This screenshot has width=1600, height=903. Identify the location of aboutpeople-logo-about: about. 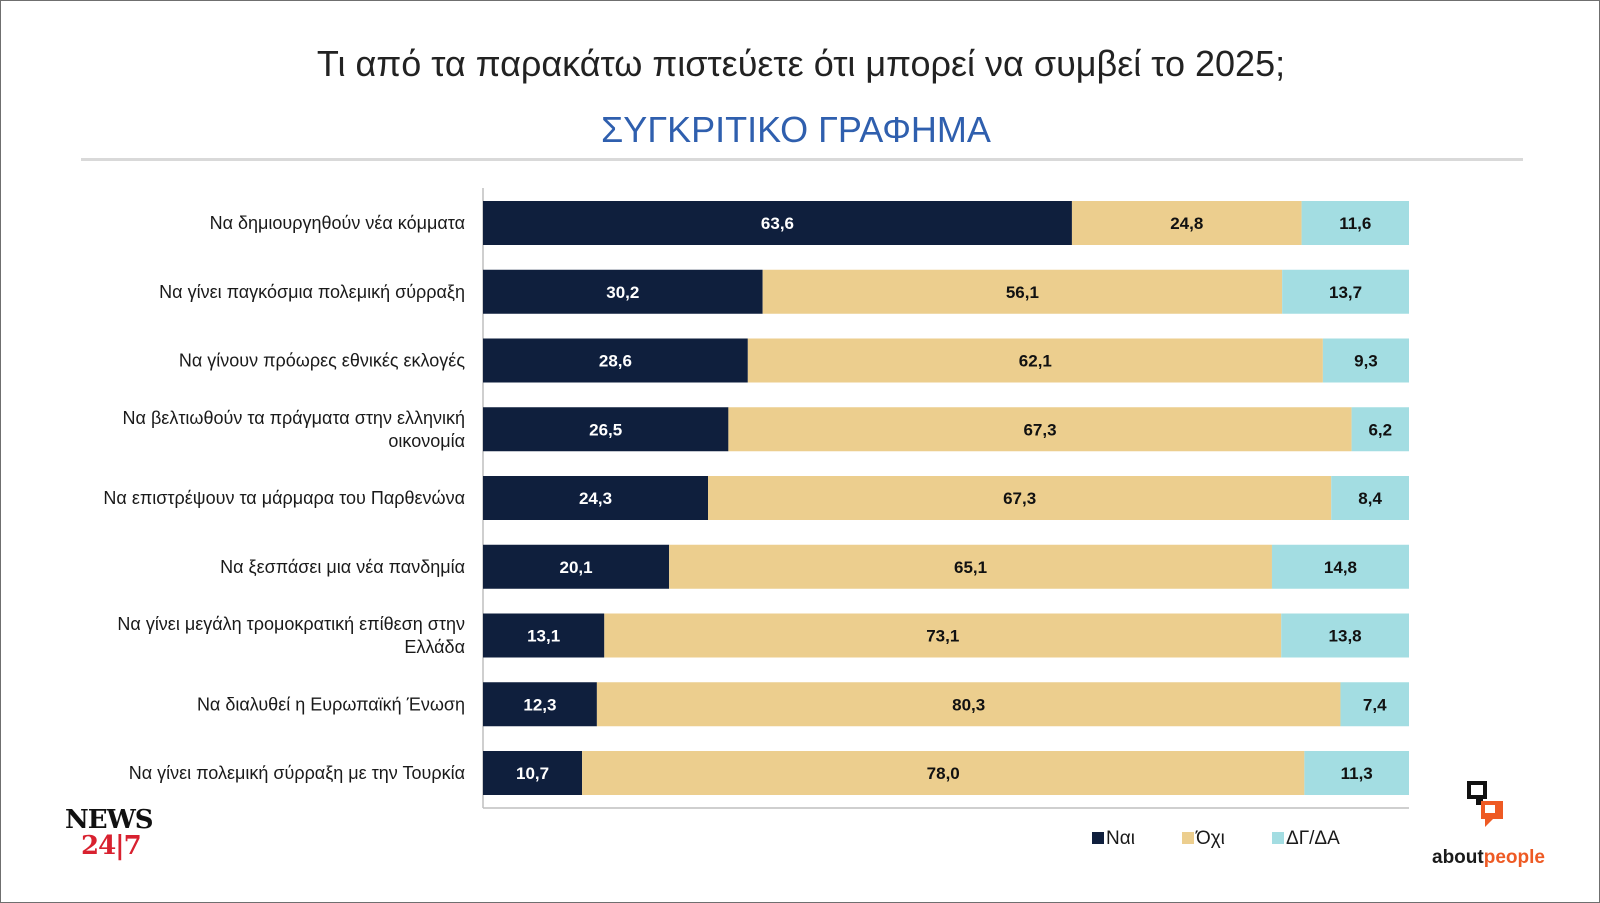
(1458, 857).